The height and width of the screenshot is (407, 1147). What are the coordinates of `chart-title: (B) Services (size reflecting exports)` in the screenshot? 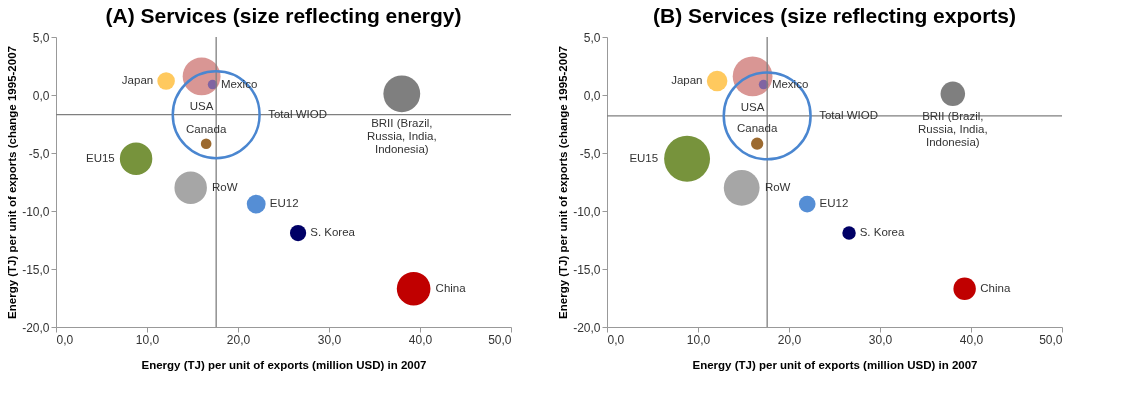 It's located at (834, 15).